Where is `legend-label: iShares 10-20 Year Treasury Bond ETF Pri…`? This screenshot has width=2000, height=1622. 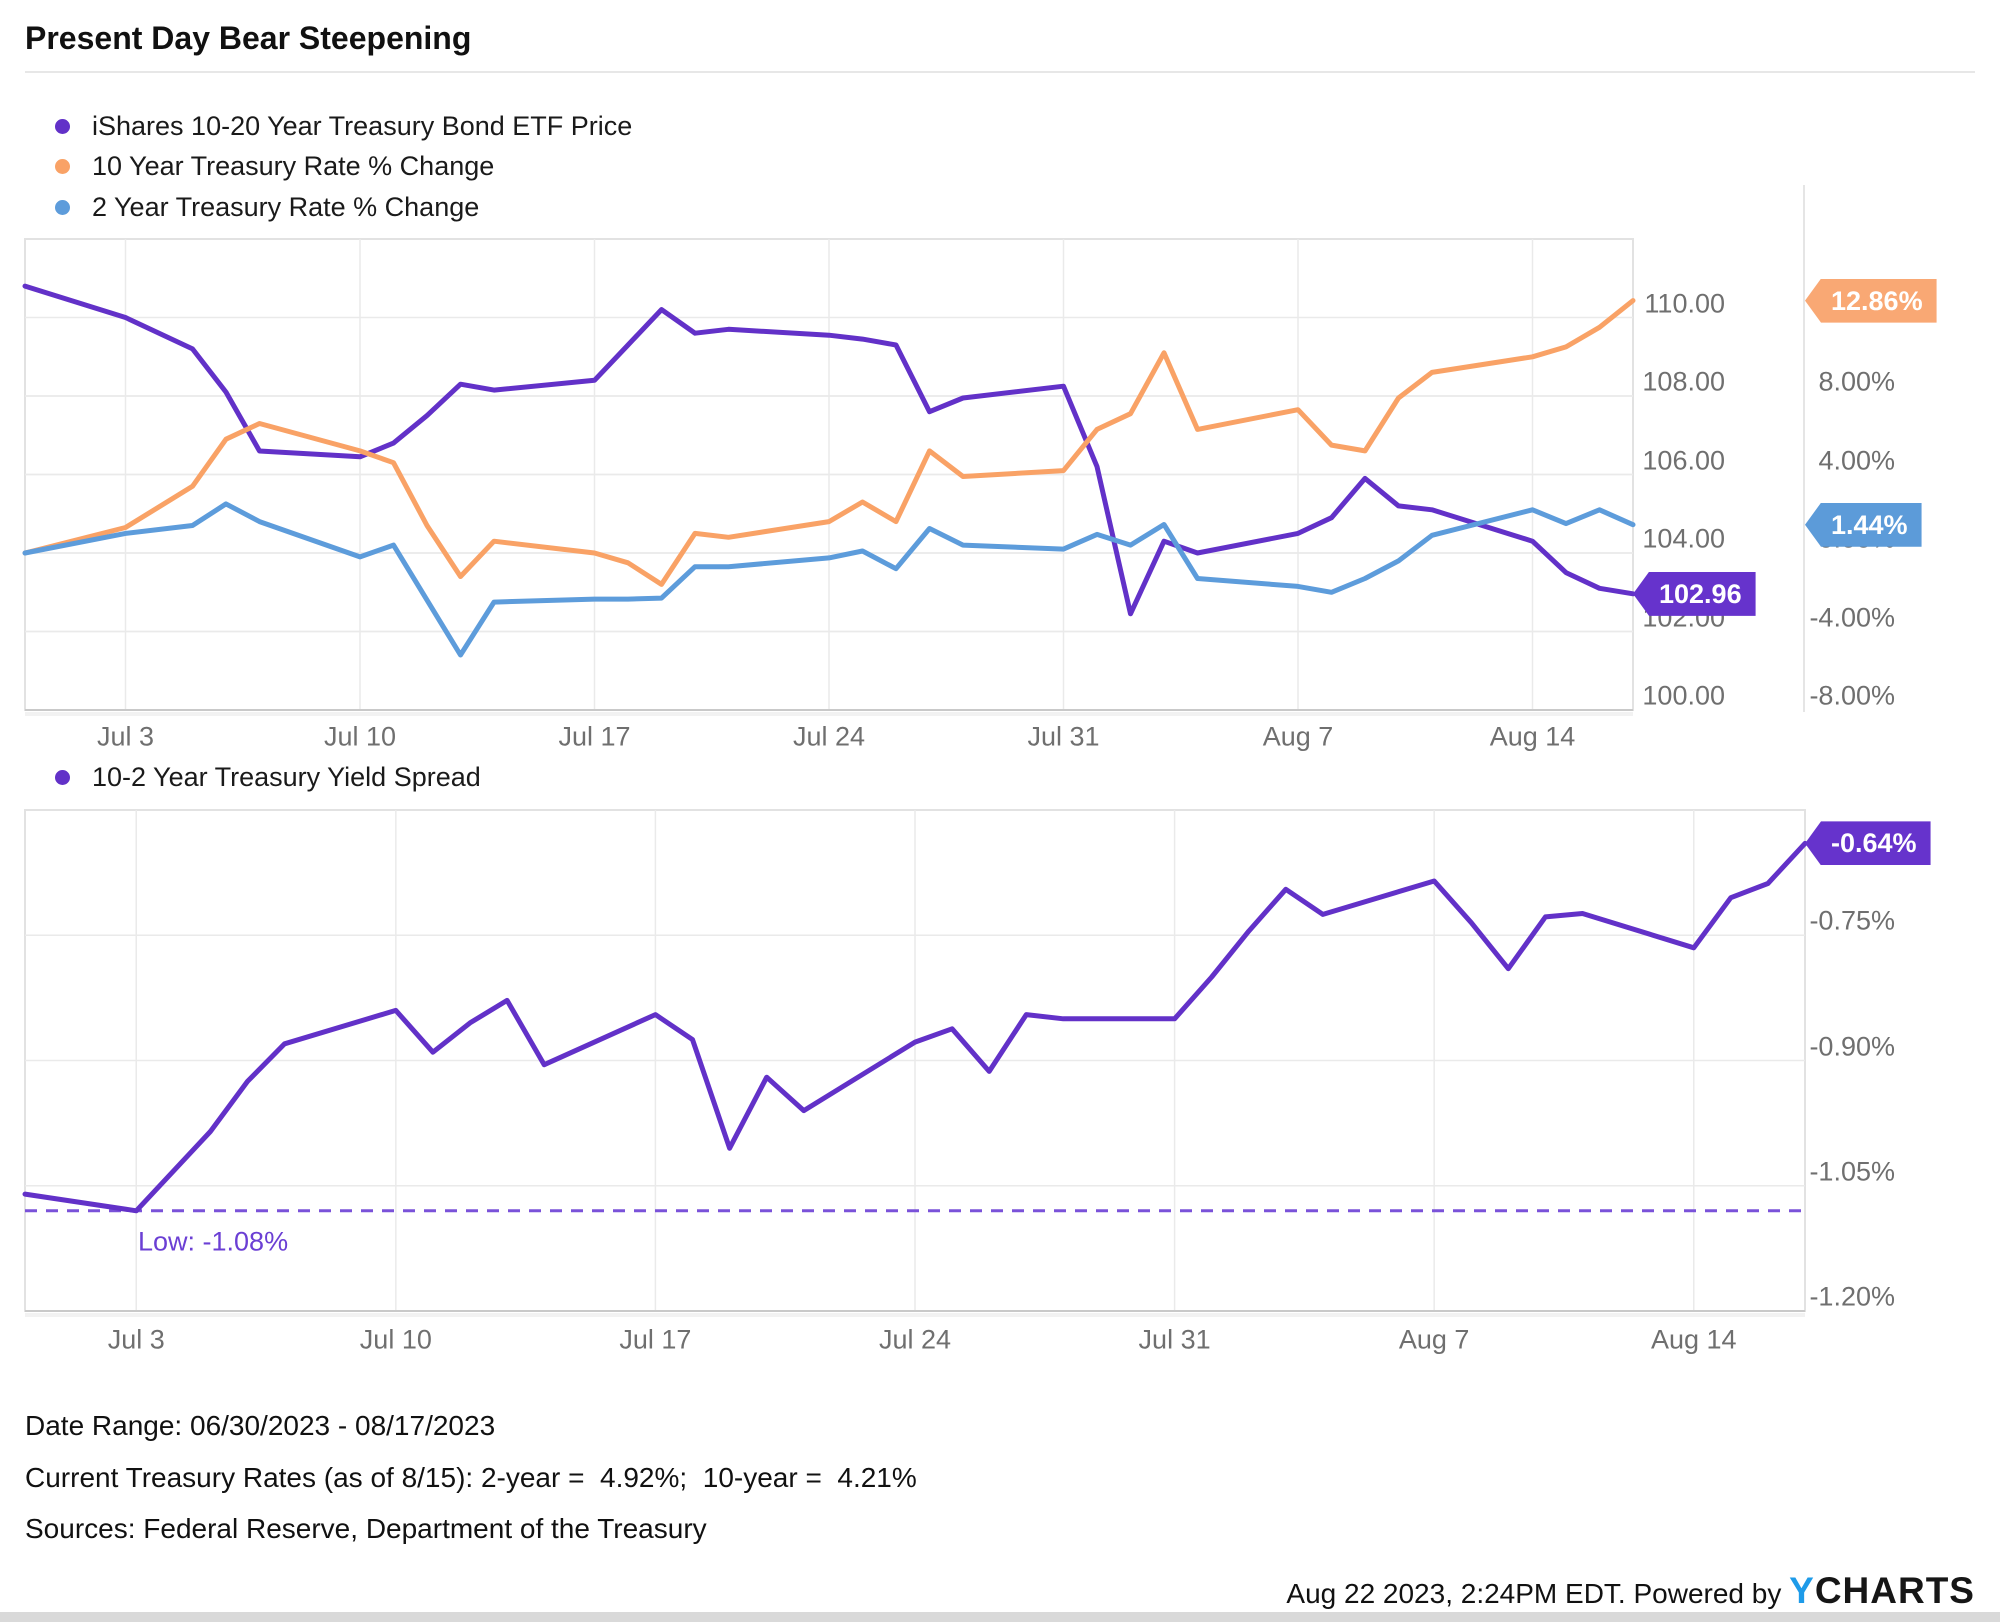
legend-label: iShares 10-20 Year Treasury Bond ETF Pri… is located at coordinates (362, 125).